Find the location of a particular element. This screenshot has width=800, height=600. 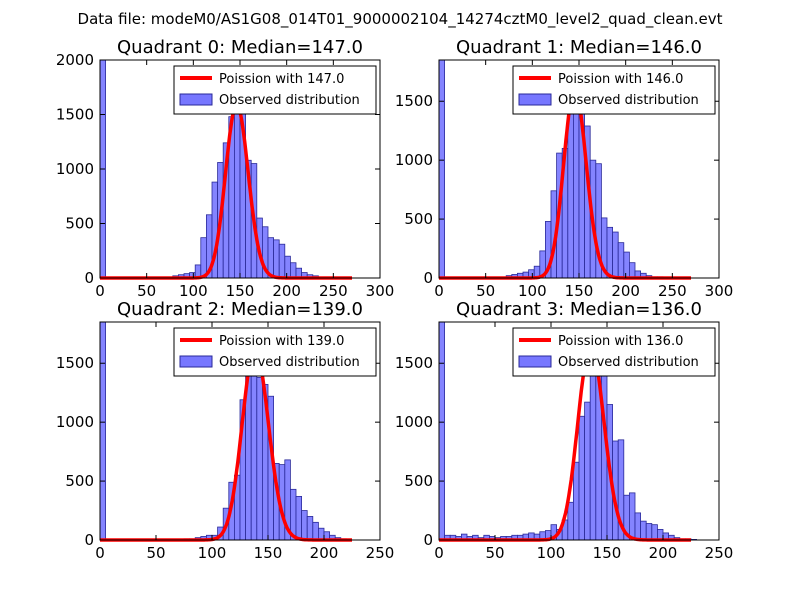

quadrant-0-legend-box is located at coordinates (275, 90).